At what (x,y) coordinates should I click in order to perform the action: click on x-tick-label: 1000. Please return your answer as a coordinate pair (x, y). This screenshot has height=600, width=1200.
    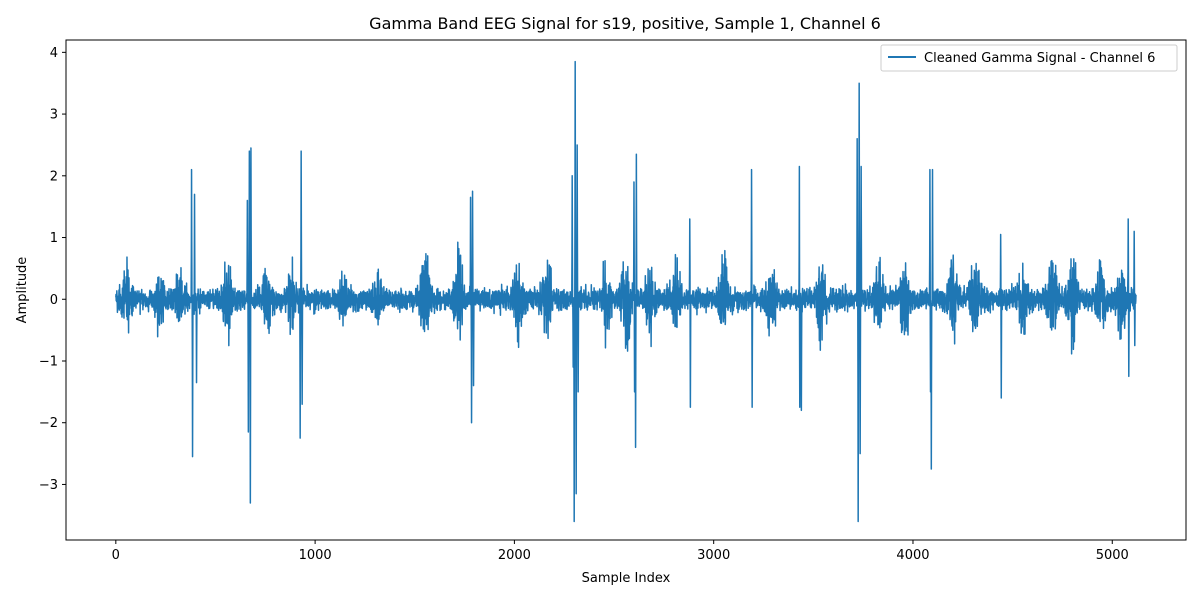
    Looking at the image, I should click on (315, 555).